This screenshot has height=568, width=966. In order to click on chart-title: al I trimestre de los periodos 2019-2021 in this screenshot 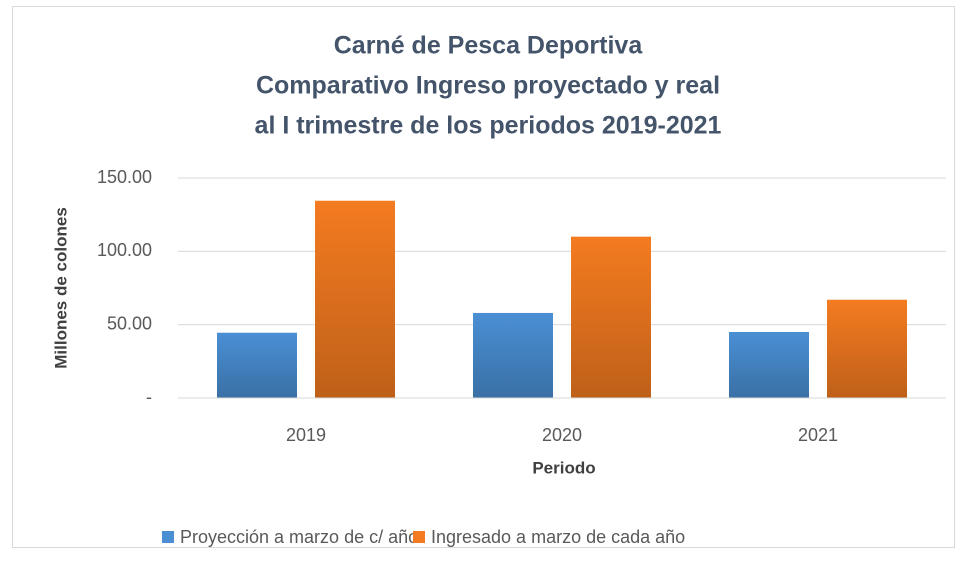, I will do `click(488, 126)`.